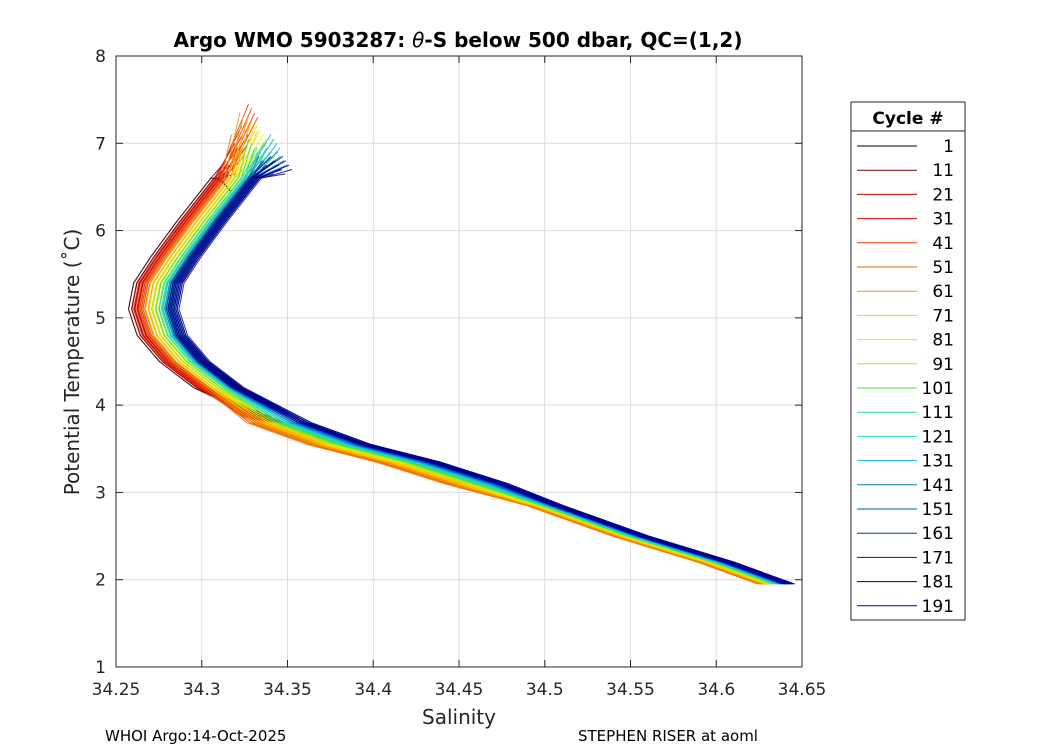  Describe the element at coordinates (907, 119) in the screenshot. I see `legend-title: Cycle #` at that location.